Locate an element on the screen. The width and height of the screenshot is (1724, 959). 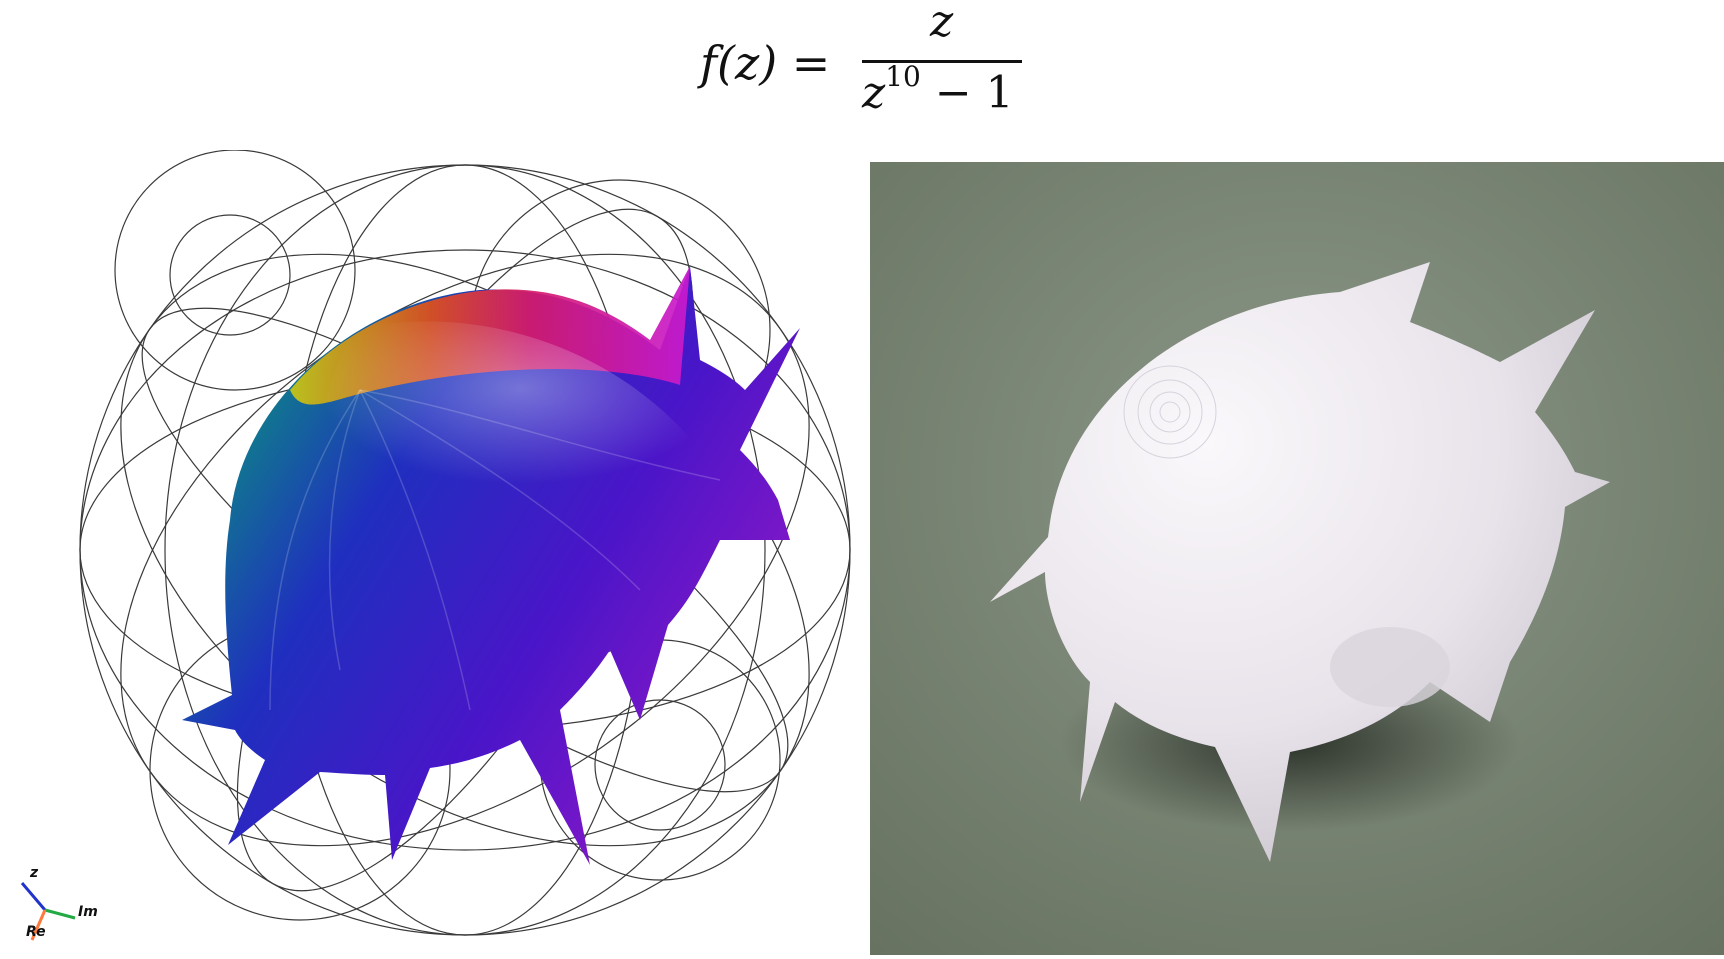
axes-gizmo: z Im Re is located at coordinates (59, 903).